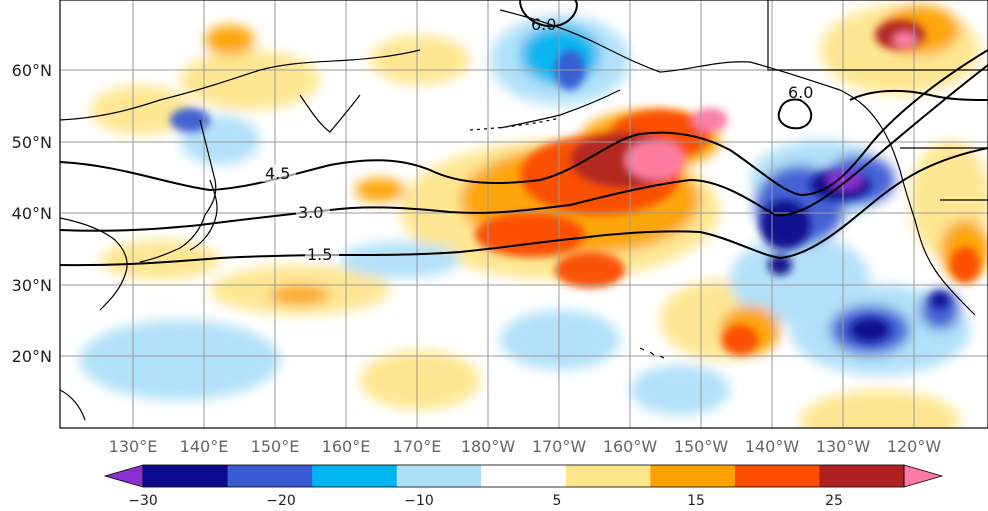 The width and height of the screenshot is (988, 511). Describe the element at coordinates (543, 24) in the screenshot. I see `contour-label-6-0-north: 6.0` at that location.